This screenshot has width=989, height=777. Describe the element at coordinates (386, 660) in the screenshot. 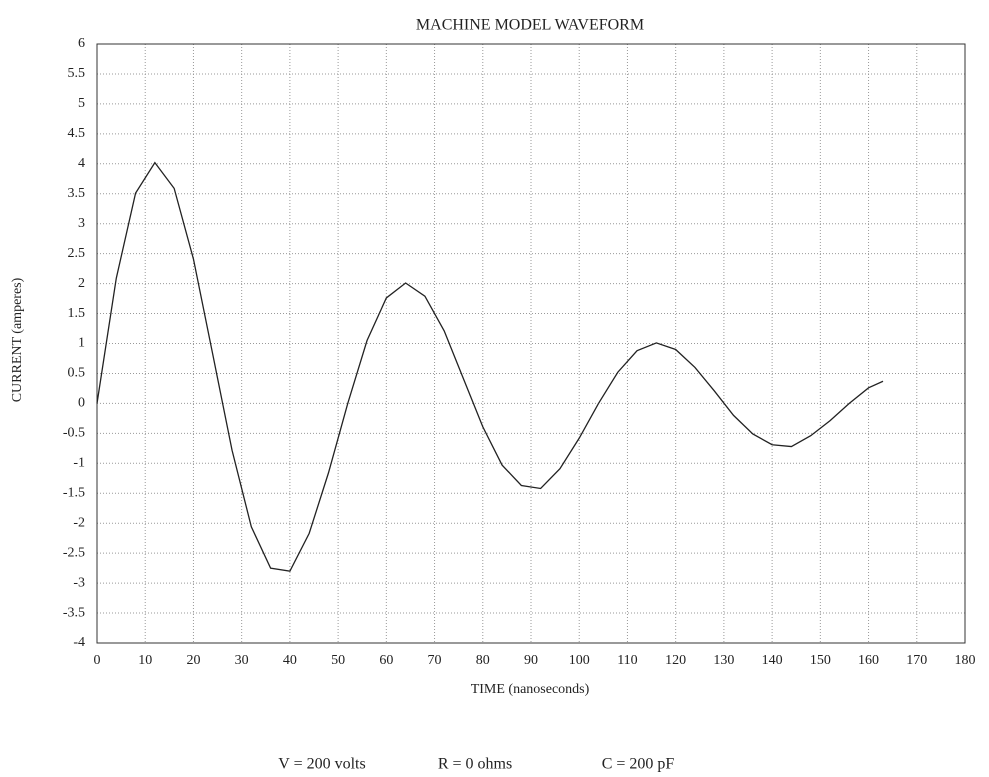

I see `x-tick-label: 60` at that location.